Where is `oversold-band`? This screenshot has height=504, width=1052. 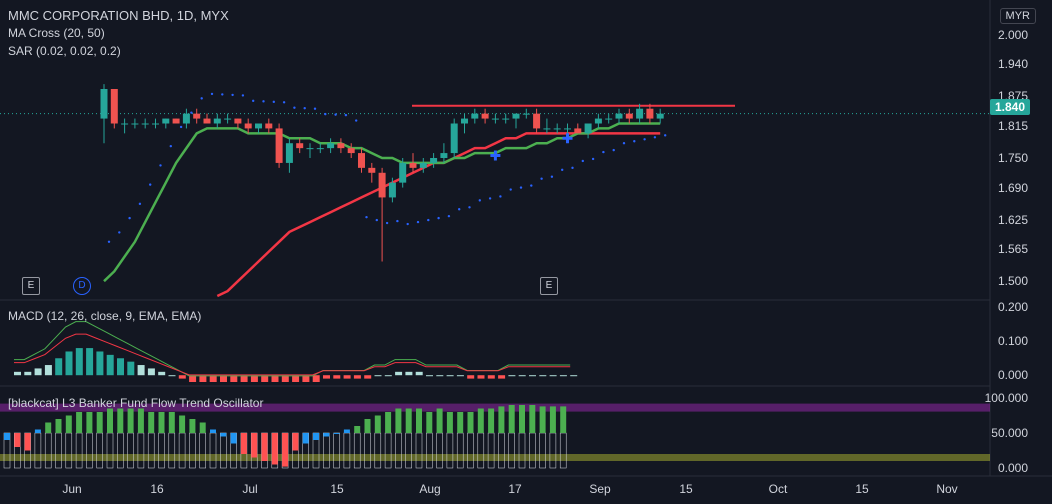 oversold-band is located at coordinates (495, 457).